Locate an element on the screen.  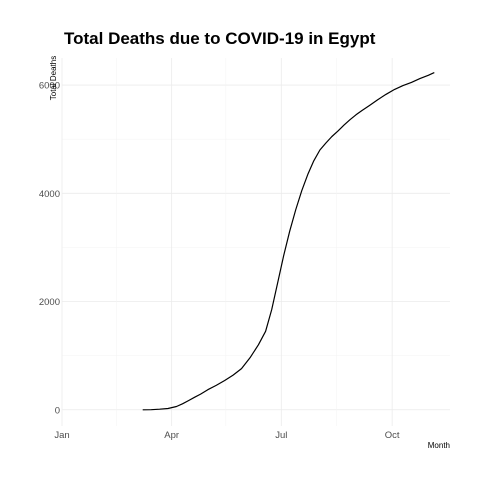
y-tick-labels: 0 2000 4000 6000 is located at coordinates (49, 249).